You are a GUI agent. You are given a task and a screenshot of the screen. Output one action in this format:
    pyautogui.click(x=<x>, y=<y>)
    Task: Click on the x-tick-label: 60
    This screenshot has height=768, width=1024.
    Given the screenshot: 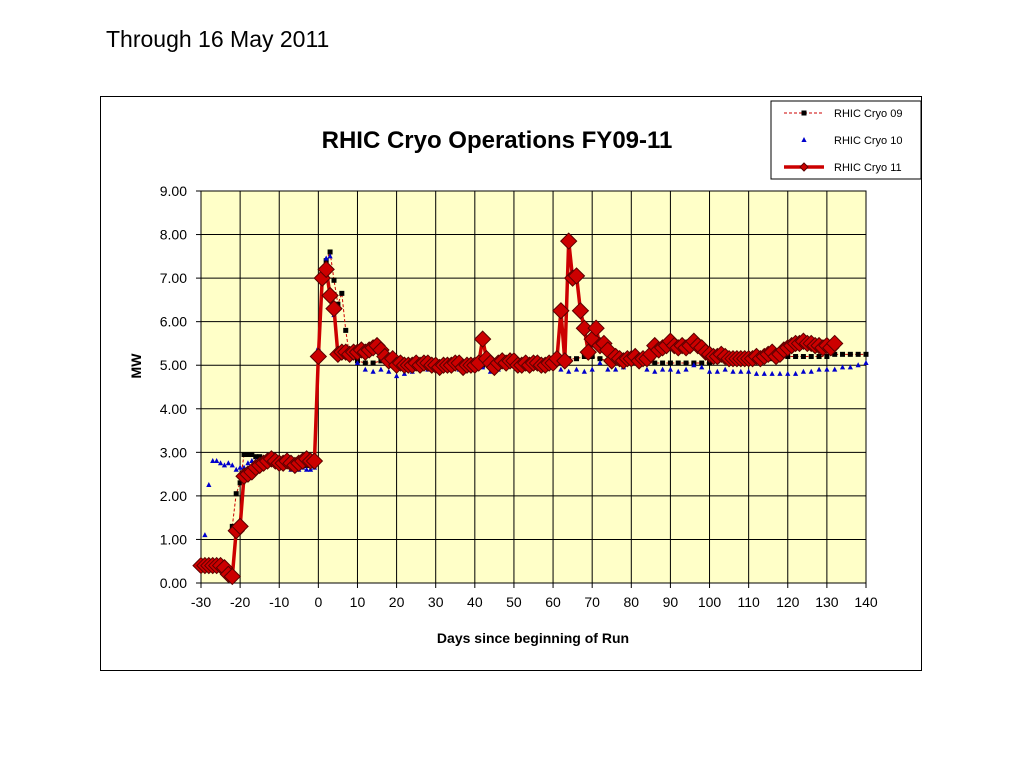 What is the action you would take?
    pyautogui.click(x=553, y=602)
    